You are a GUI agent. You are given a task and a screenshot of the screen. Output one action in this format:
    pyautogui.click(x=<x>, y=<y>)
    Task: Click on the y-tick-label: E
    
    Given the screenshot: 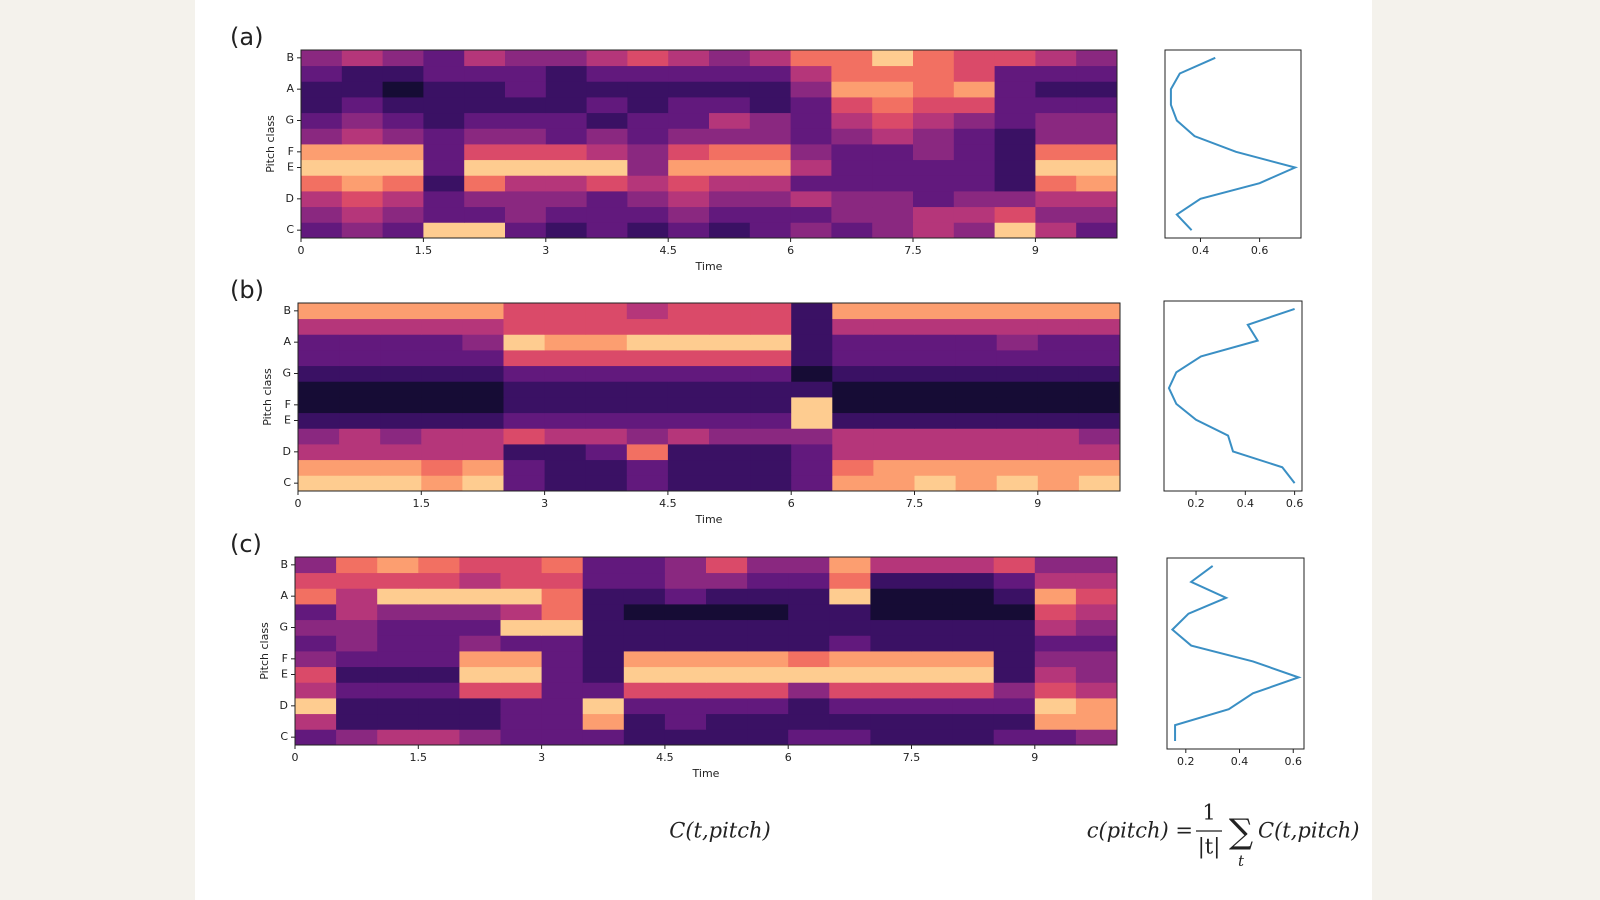 What is the action you would take?
    pyautogui.click(x=287, y=420)
    